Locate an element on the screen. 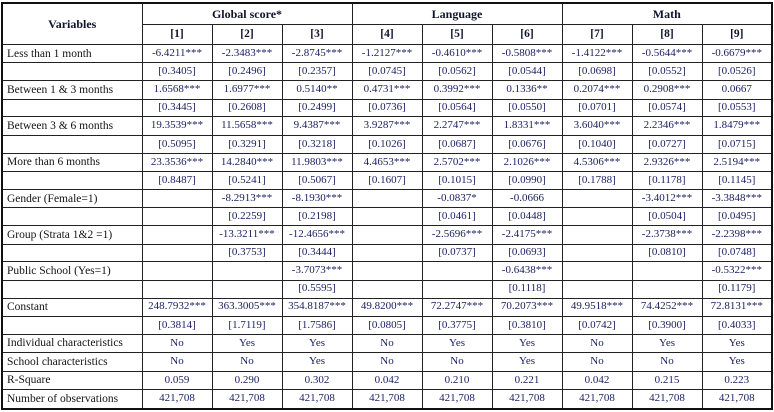 The image size is (774, 412). column-header-6: [6] is located at coordinates (527, 34).